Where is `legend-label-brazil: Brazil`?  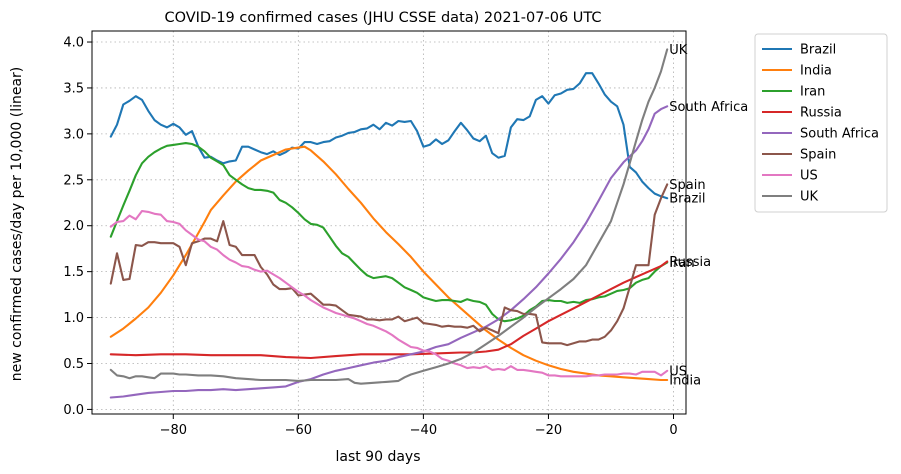 legend-label-brazil: Brazil is located at coordinates (818, 50).